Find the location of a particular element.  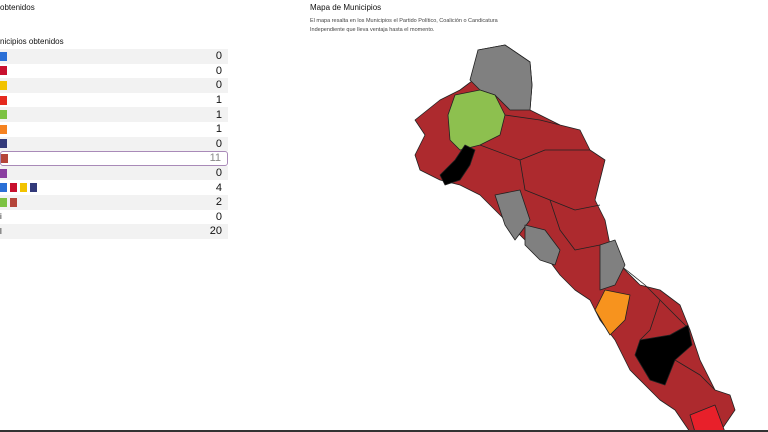

municipio-gray-north is located at coordinates (501, 77).